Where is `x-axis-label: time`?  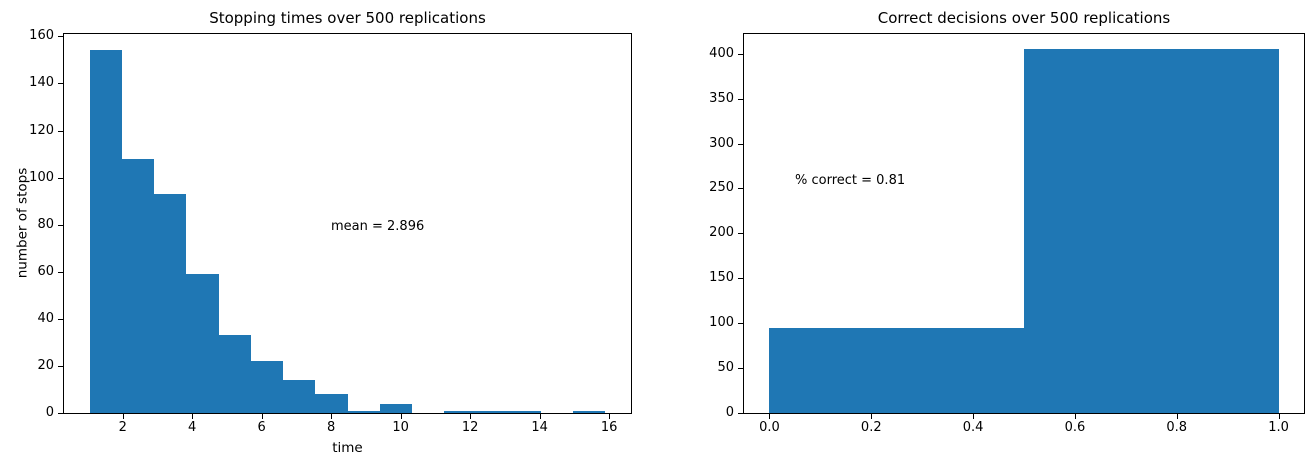
x-axis-label: time is located at coordinates (347, 448).